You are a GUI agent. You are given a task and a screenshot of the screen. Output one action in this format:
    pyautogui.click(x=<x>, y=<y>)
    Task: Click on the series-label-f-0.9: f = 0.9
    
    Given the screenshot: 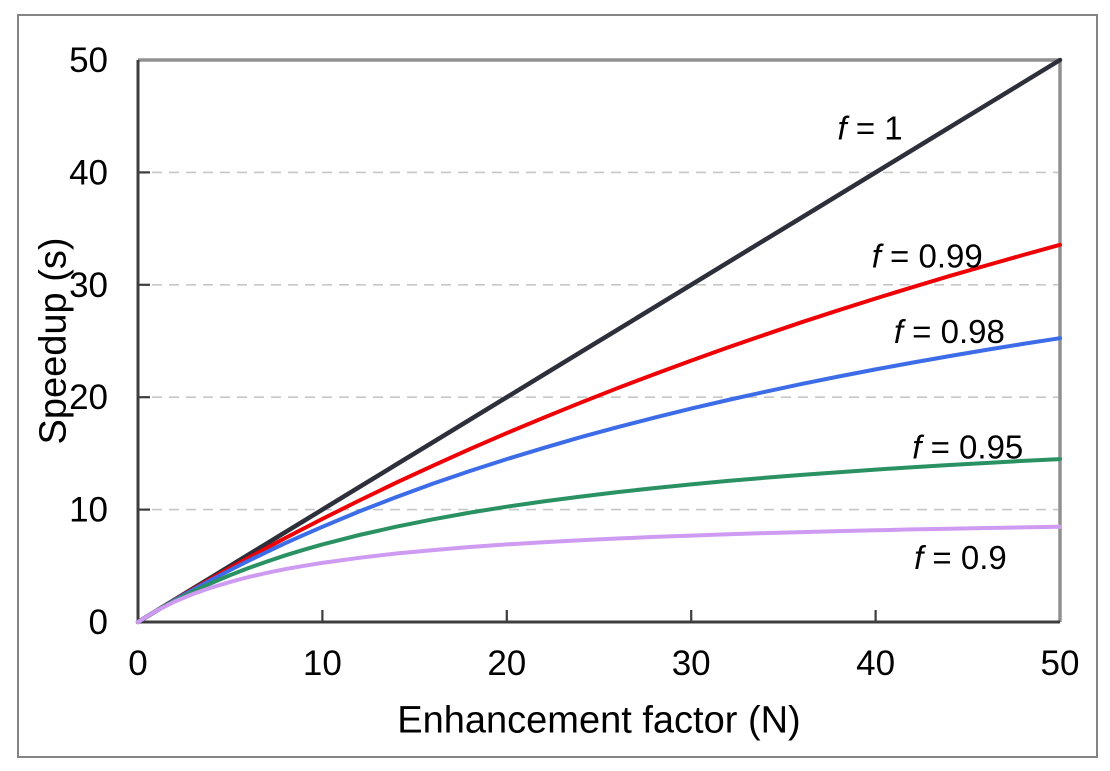 What is the action you would take?
    pyautogui.click(x=960, y=557)
    